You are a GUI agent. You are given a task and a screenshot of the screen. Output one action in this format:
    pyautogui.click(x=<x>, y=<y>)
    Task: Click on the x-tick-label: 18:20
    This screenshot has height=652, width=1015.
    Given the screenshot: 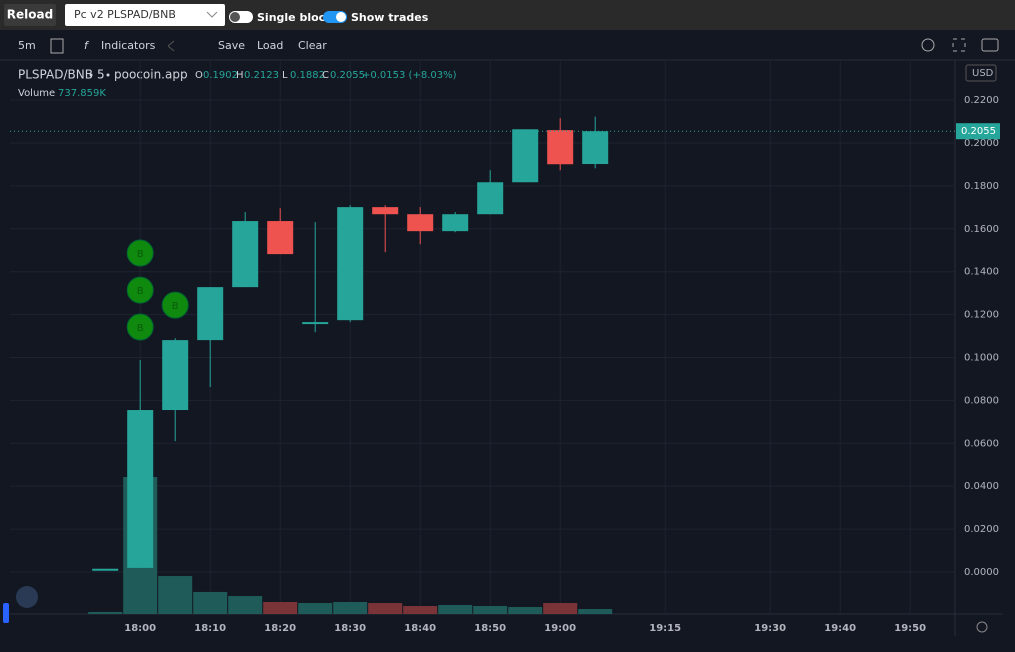 What is the action you would take?
    pyautogui.click(x=280, y=628)
    